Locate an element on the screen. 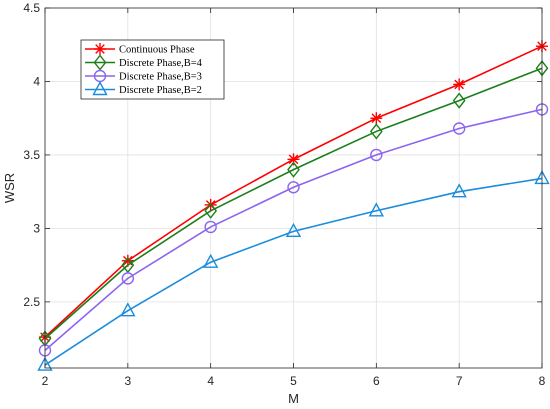 This screenshot has width=550, height=409. legend-label: Discrete Phase,B=2 is located at coordinates (160, 90).